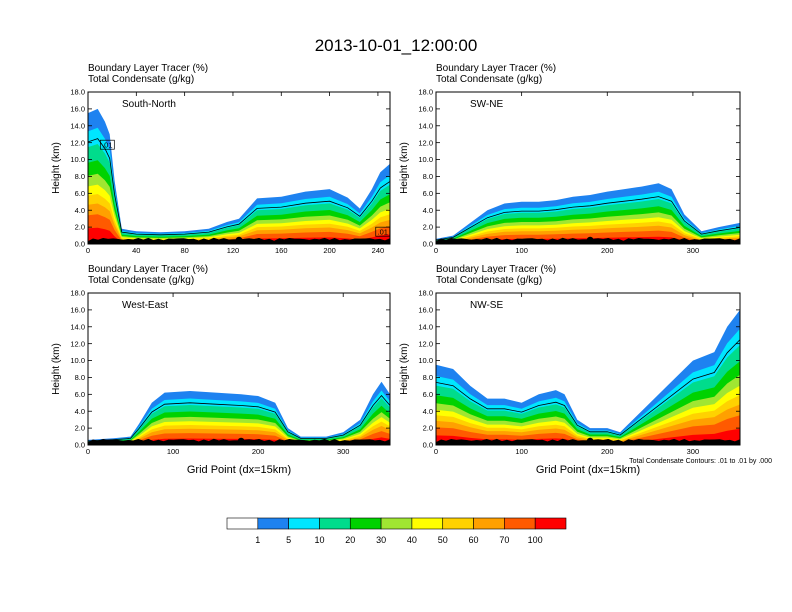  Describe the element at coordinates (257, 540) in the screenshot. I see `colorbar-tick-label: 1` at that location.